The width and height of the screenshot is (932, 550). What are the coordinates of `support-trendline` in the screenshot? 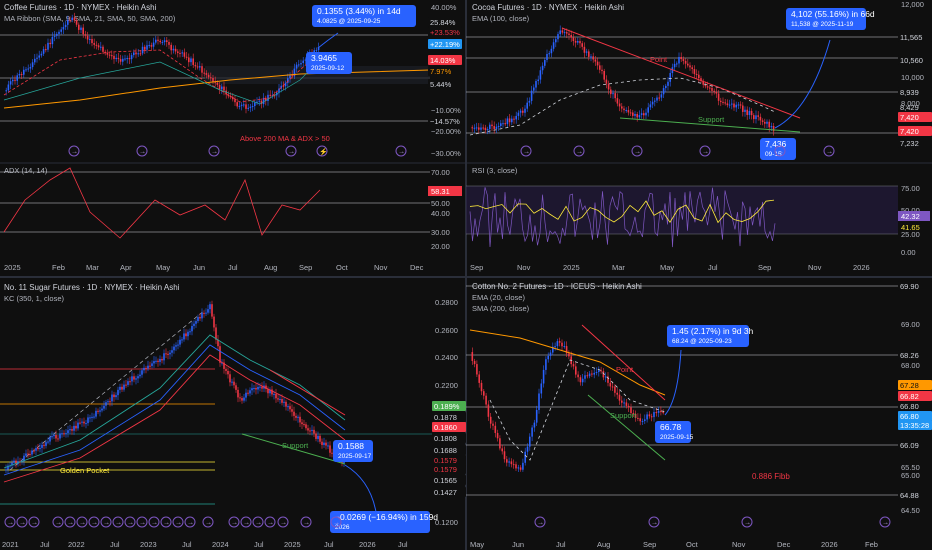 It's located at (710, 125).